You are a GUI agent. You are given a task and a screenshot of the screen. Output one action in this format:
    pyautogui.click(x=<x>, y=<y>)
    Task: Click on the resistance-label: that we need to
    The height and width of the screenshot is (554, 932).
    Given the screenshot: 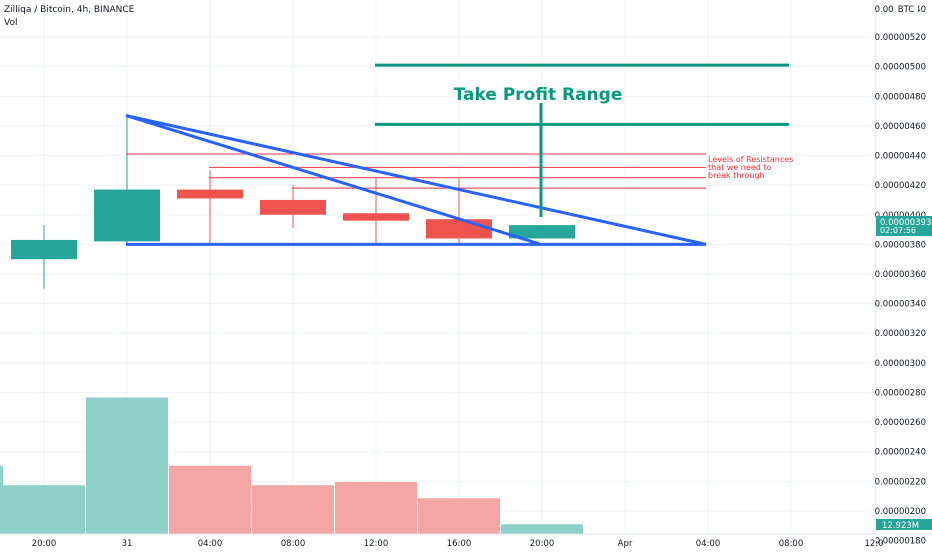 What is the action you would take?
    pyautogui.click(x=739, y=167)
    